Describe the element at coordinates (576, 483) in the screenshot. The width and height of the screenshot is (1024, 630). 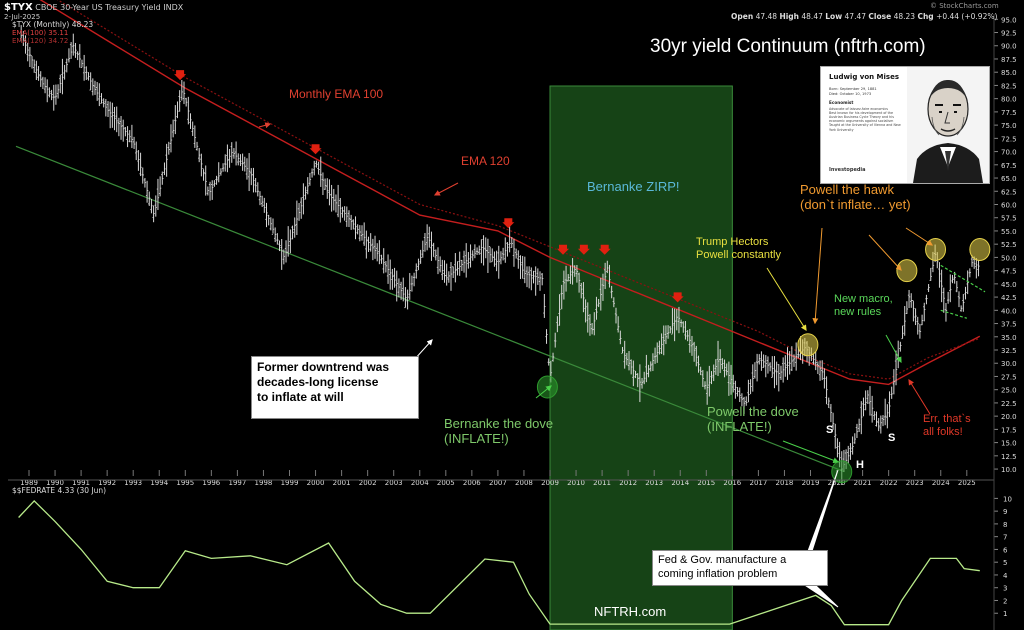
I see `x-tick-label: 2010` at that location.